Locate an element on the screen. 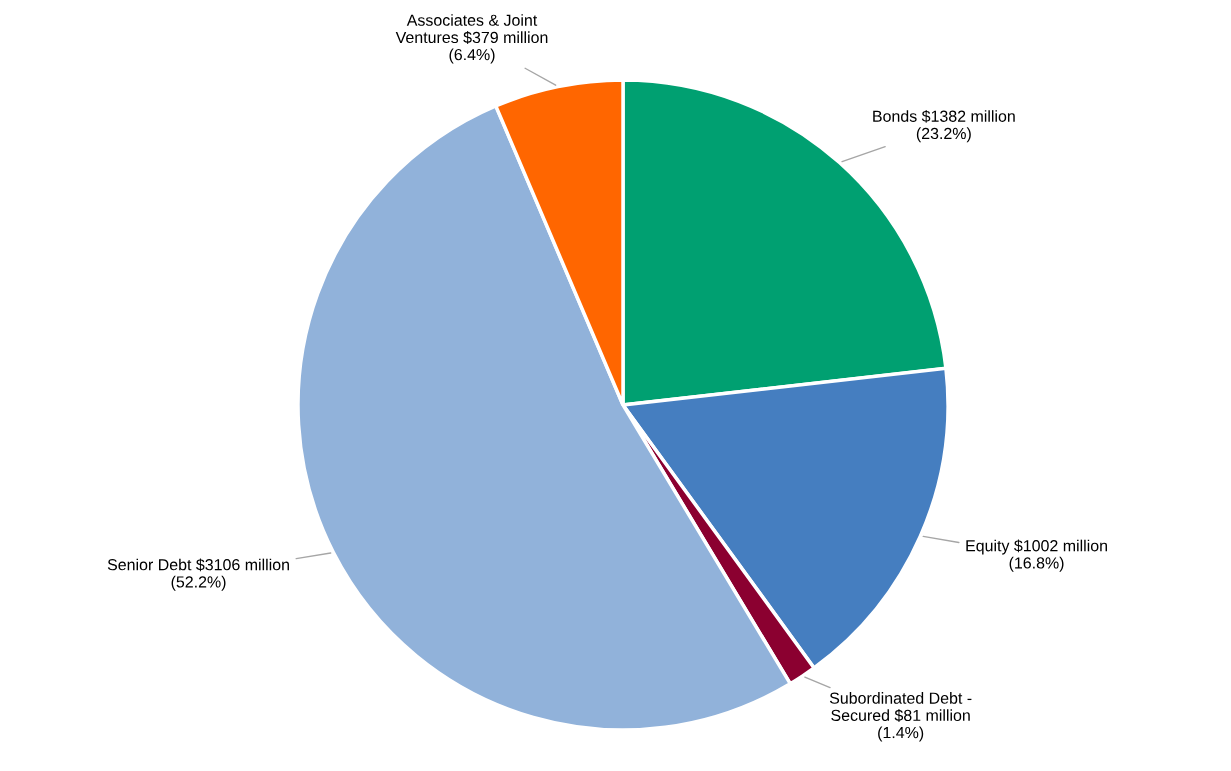  slice-label: Bonds $1382 million (23.2%) is located at coordinates (944, 126).